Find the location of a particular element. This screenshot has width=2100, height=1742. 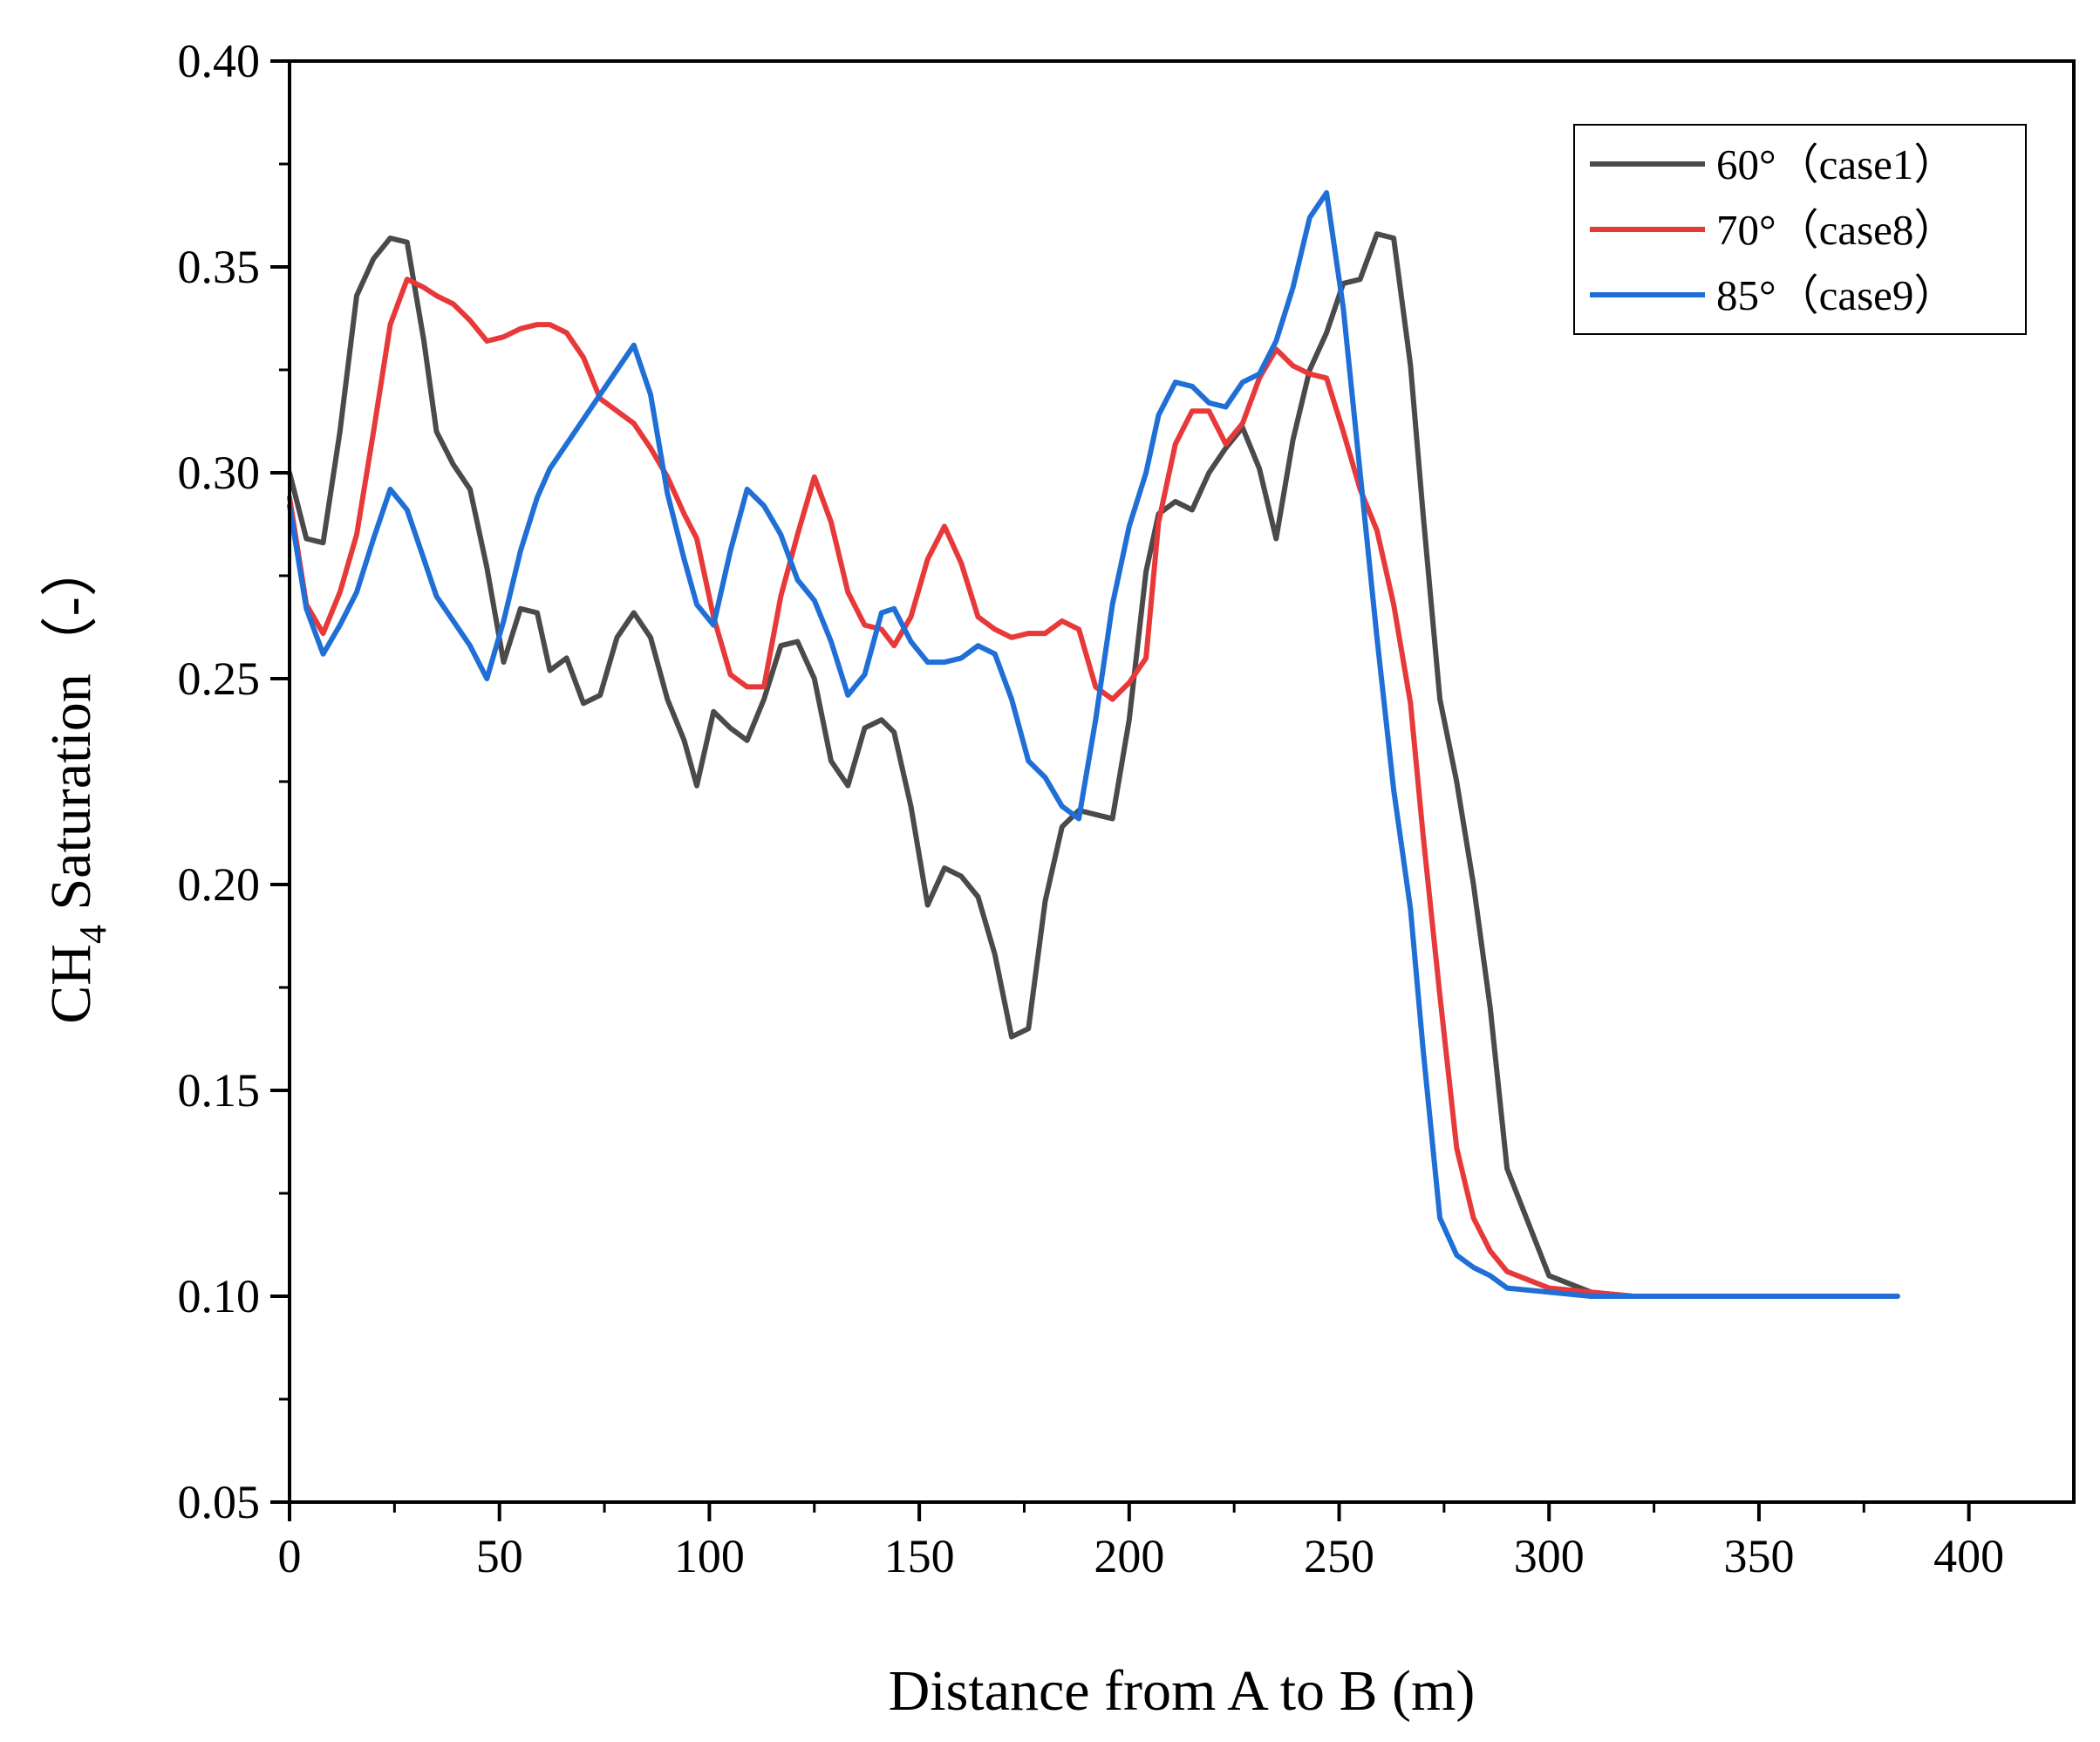

y-tick-label: 0.25 is located at coordinates (220, 678).